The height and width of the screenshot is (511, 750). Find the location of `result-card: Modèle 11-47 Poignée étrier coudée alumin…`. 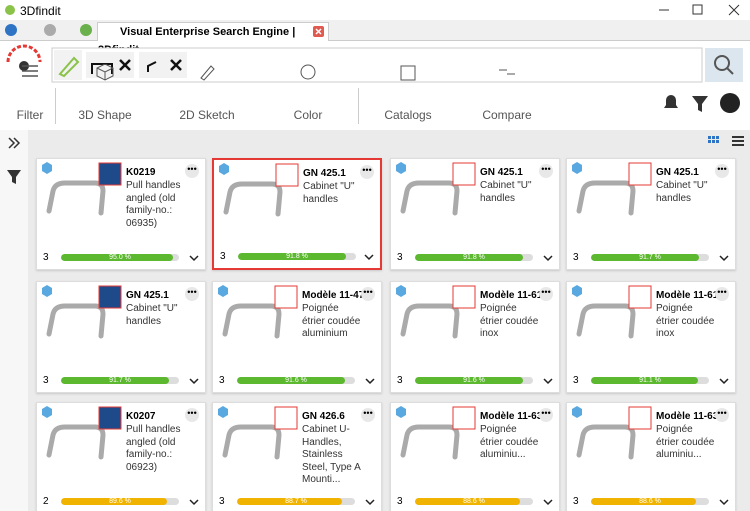

result-card: Modèle 11-47 Poignée étrier coudée alumin… is located at coordinates (297, 337).